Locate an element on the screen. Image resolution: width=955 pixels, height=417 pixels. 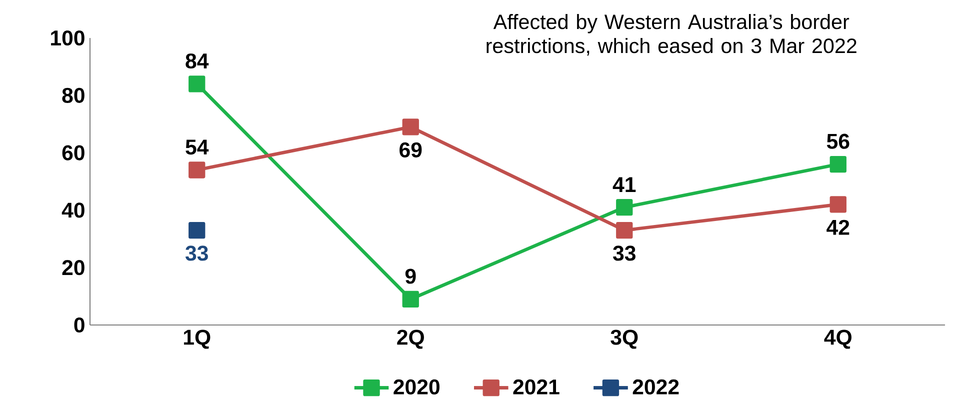
annotation: Affected by Western Australia’s border restrictions, which eased on 3 Mar 2022 is located at coordinates (671, 35).